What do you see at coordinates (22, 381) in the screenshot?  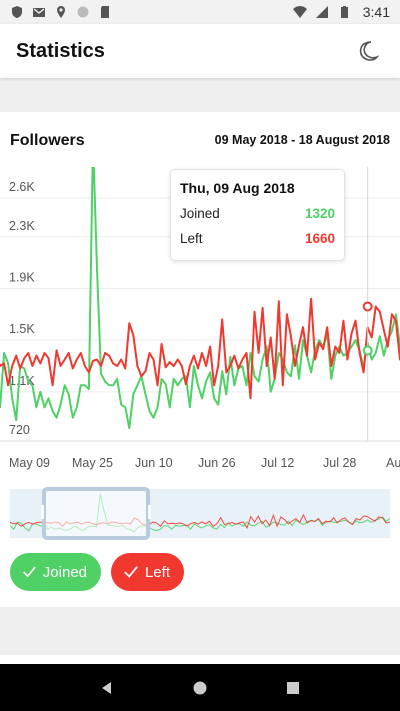 I see `y-tick-label: 1.1K` at bounding box center [22, 381].